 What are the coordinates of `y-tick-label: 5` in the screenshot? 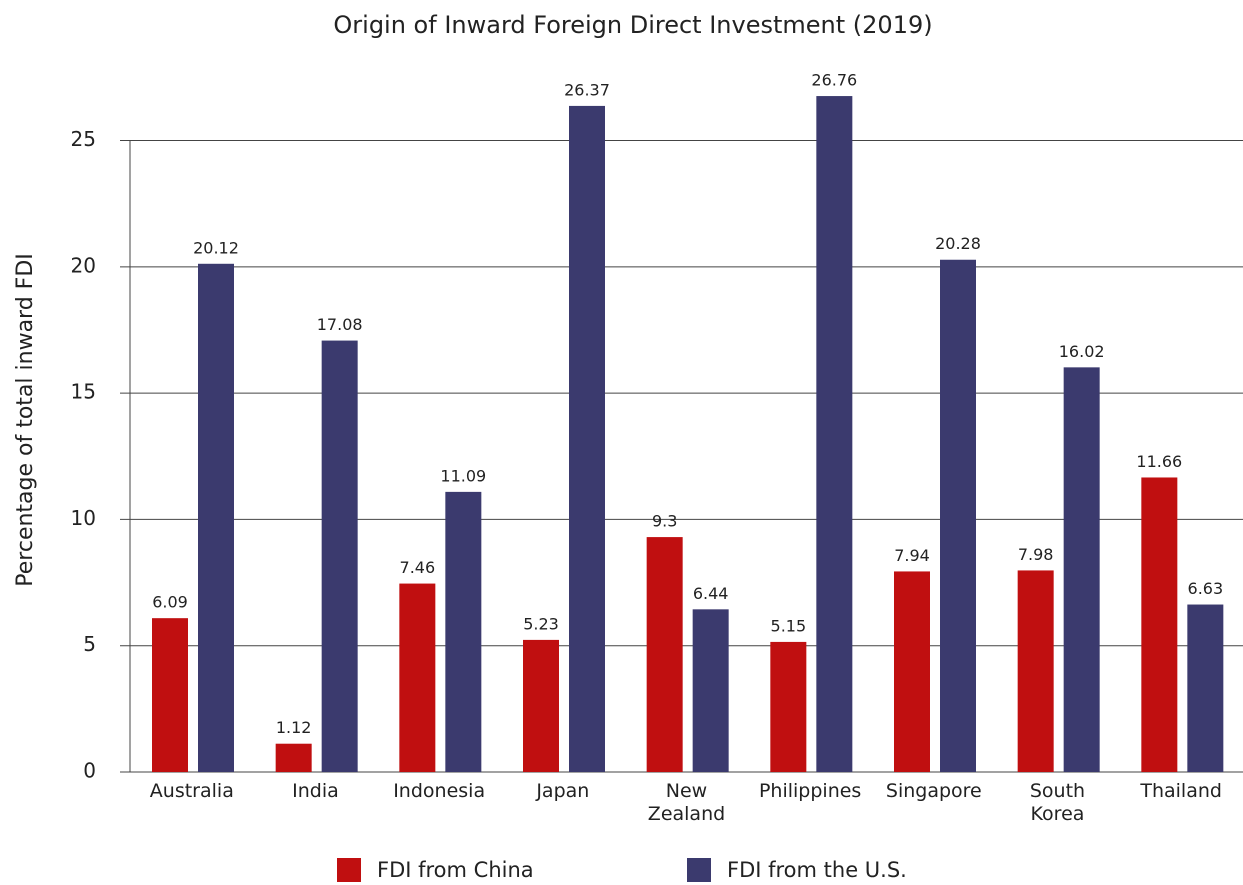 It's located at (89, 644).